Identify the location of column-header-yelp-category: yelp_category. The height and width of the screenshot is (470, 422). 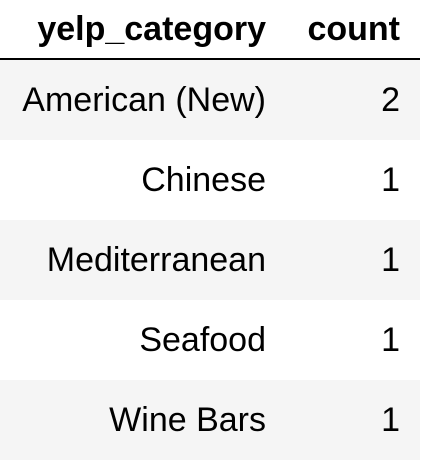
(141, 30).